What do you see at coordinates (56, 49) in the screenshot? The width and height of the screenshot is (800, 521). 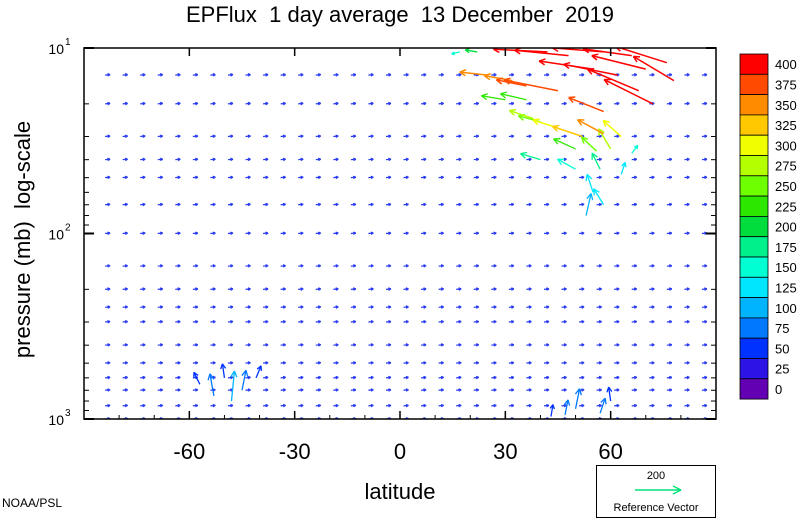 I see `y-tick-label: 10` at bounding box center [56, 49].